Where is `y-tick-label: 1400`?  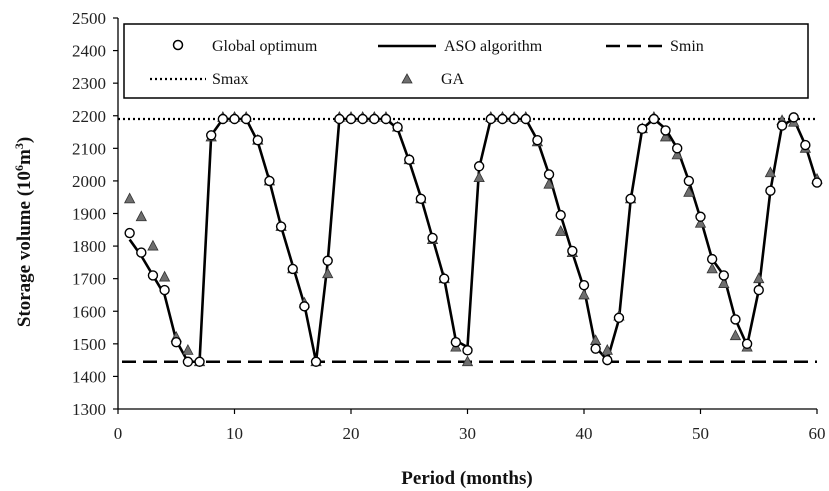
y-tick-label: 1400 is located at coordinates (89, 376).